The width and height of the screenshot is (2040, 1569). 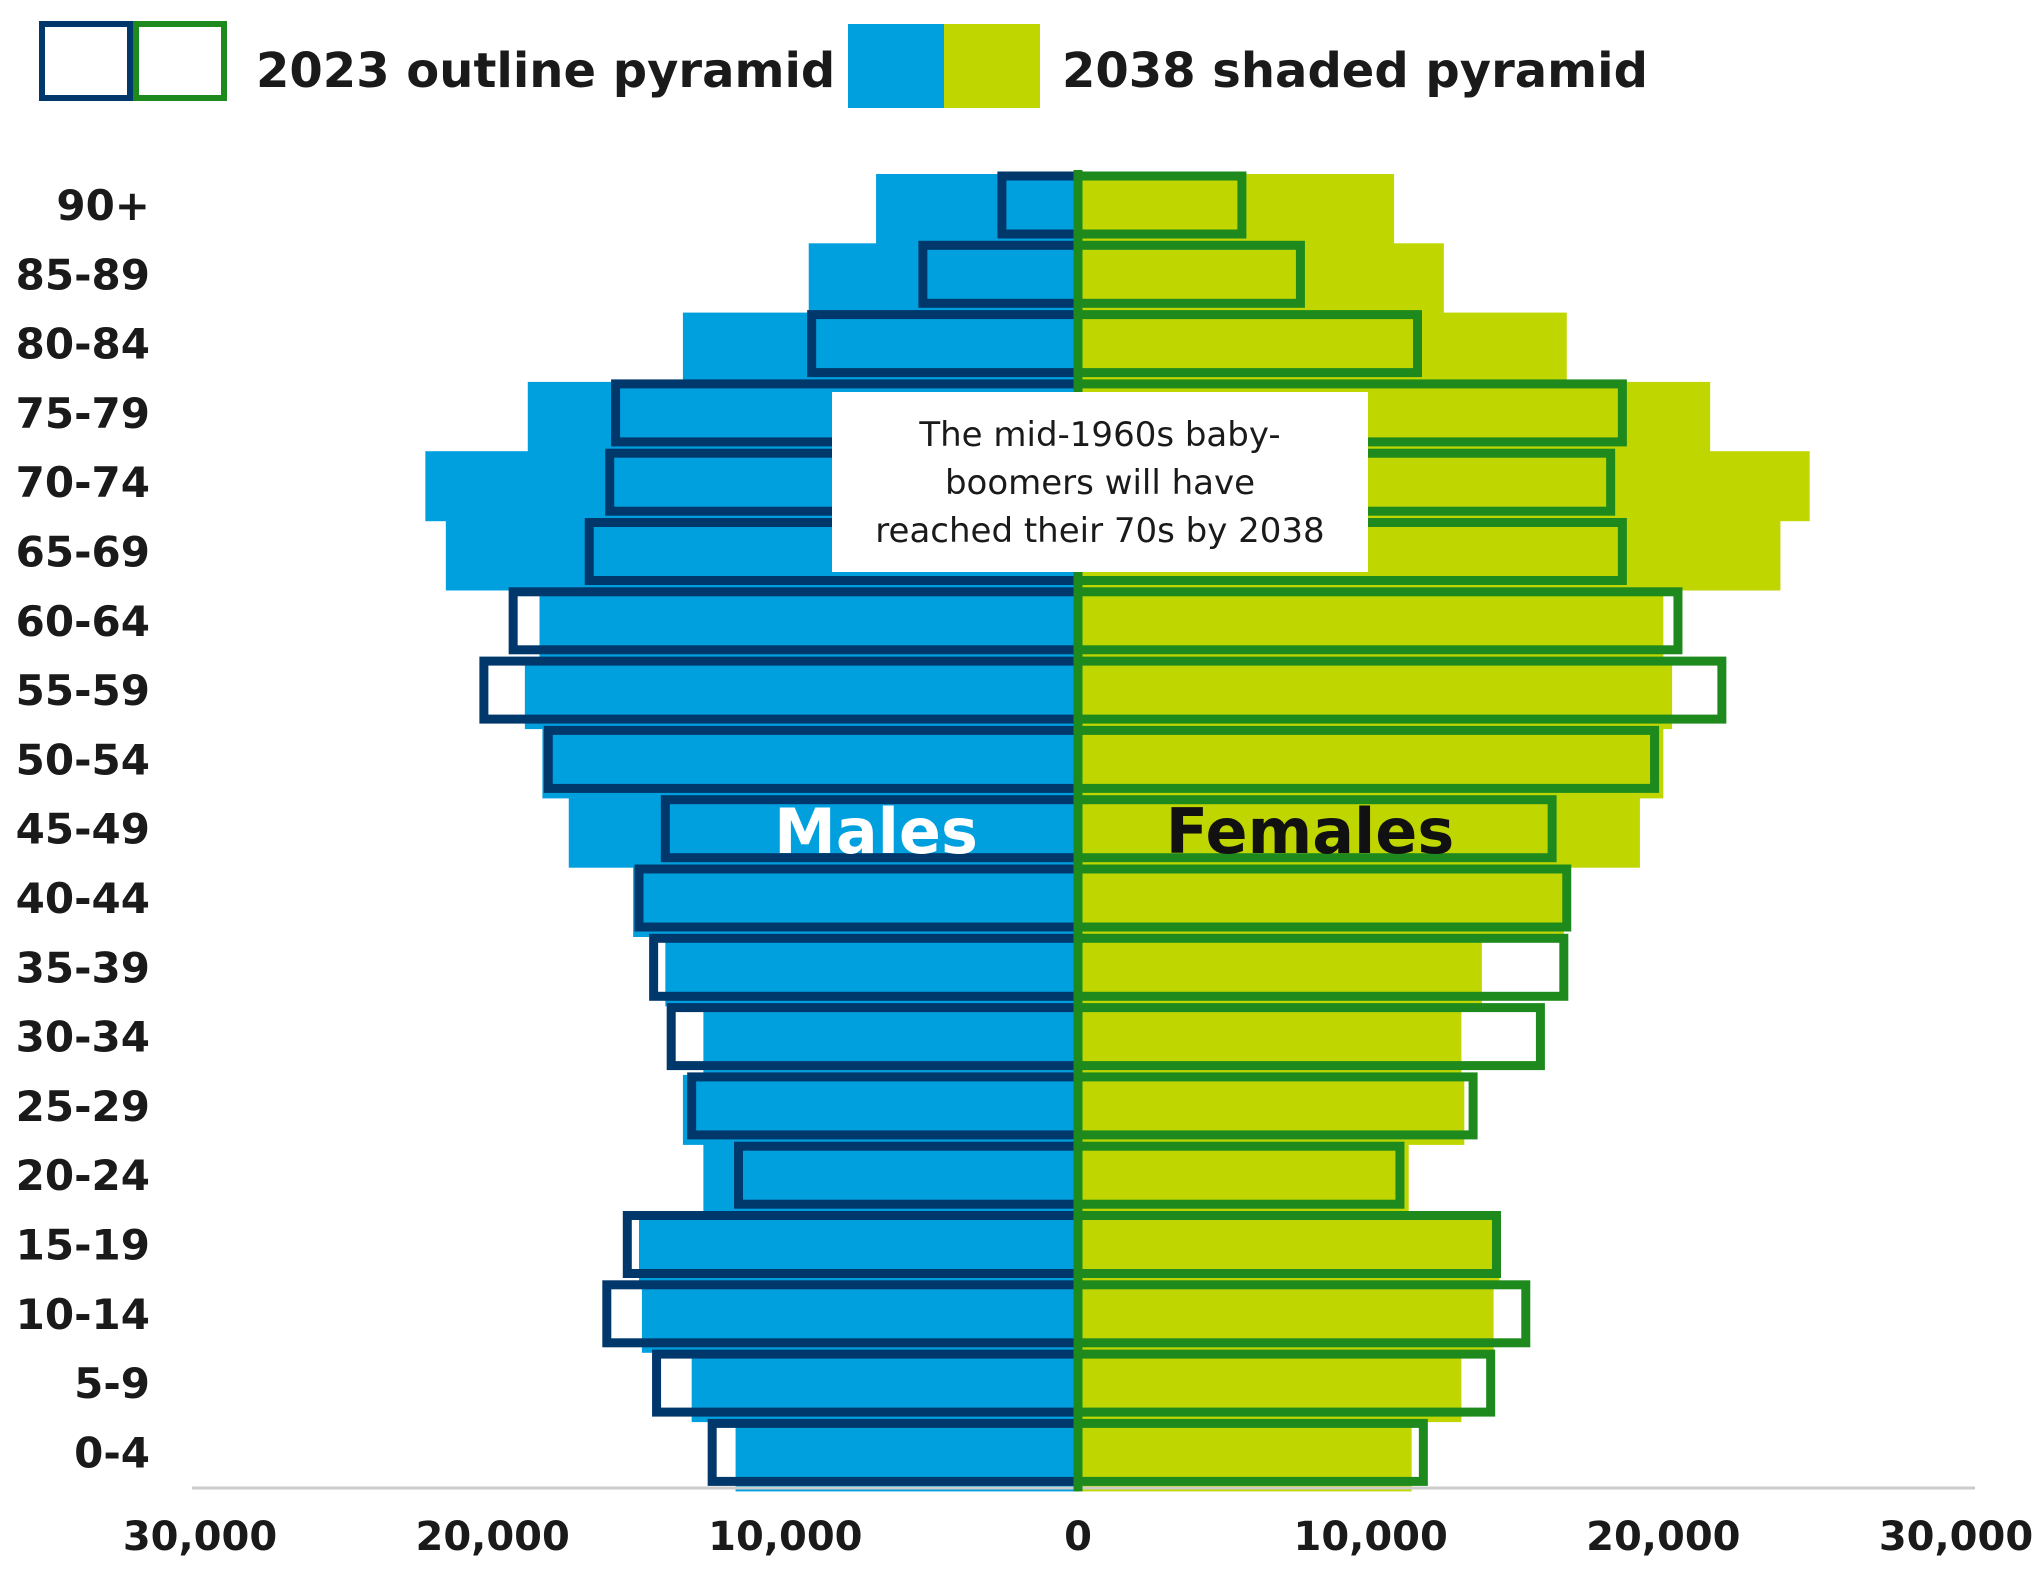 What do you see at coordinates (83, 967) in the screenshot?
I see `age-label-35-39: 35-39` at bounding box center [83, 967].